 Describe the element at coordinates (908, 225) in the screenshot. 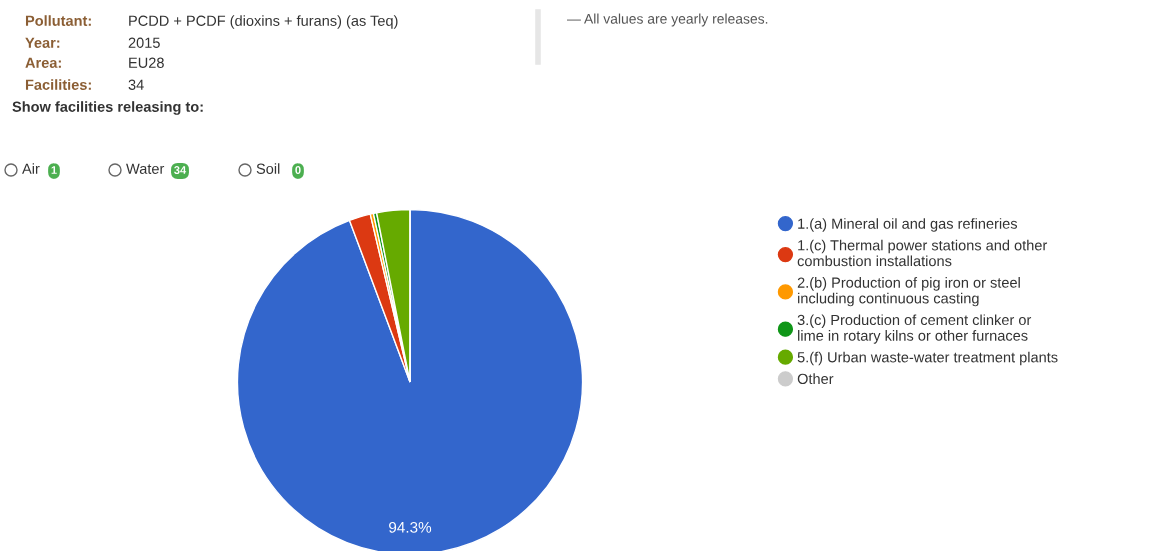

I see `legend-label: 1.(a) Mineral oil and gas refineries` at that location.